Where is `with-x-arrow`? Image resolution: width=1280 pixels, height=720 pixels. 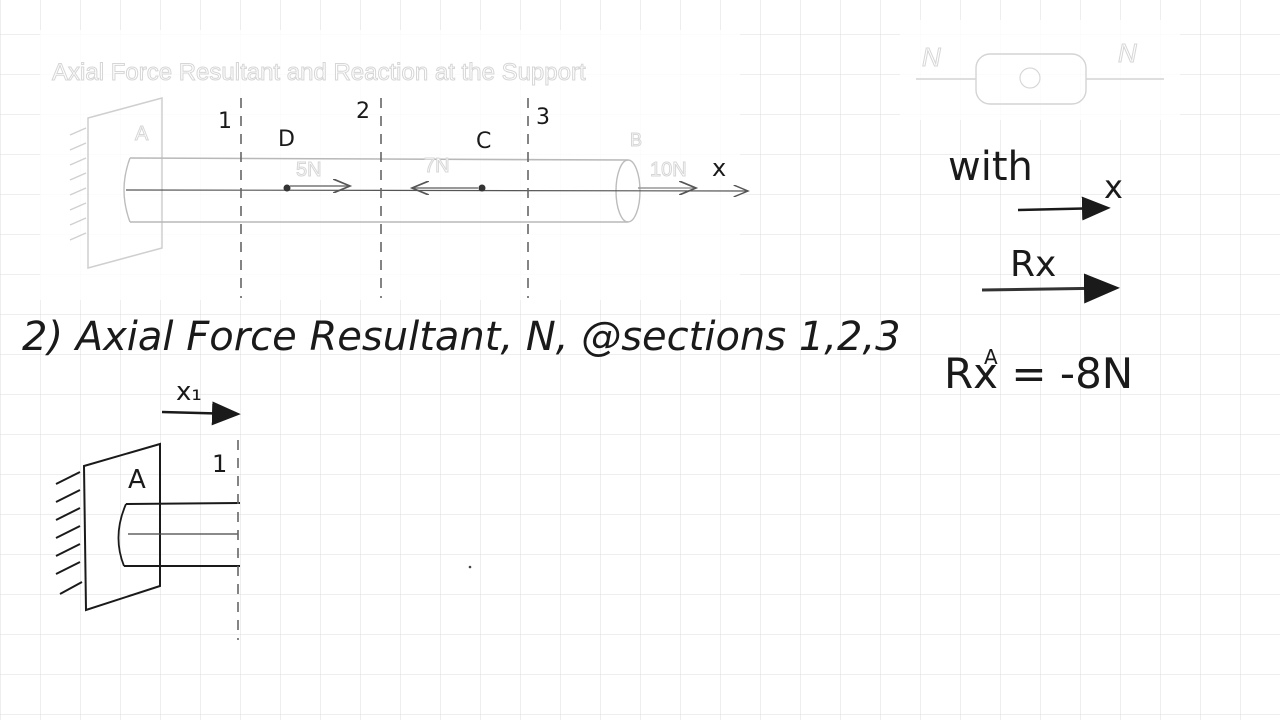
with-x-arrow is located at coordinates (1064, 208).